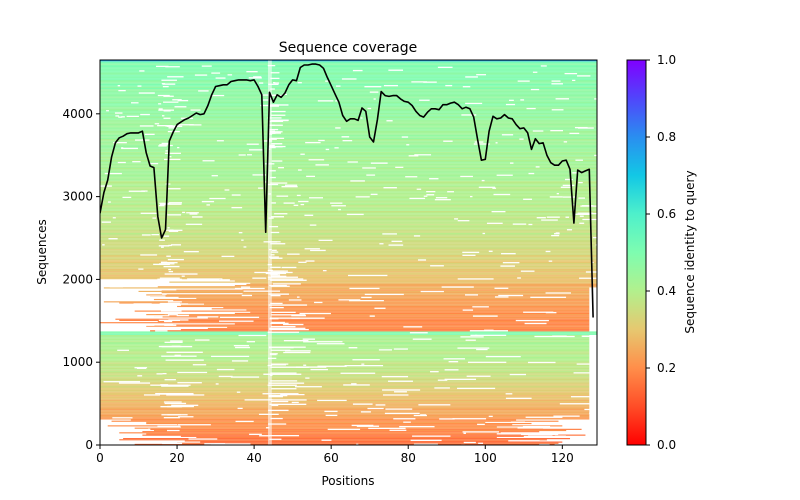 The height and width of the screenshot is (500, 800). I want to click on colorbar-tick-label: 1.0, so click(666, 60).